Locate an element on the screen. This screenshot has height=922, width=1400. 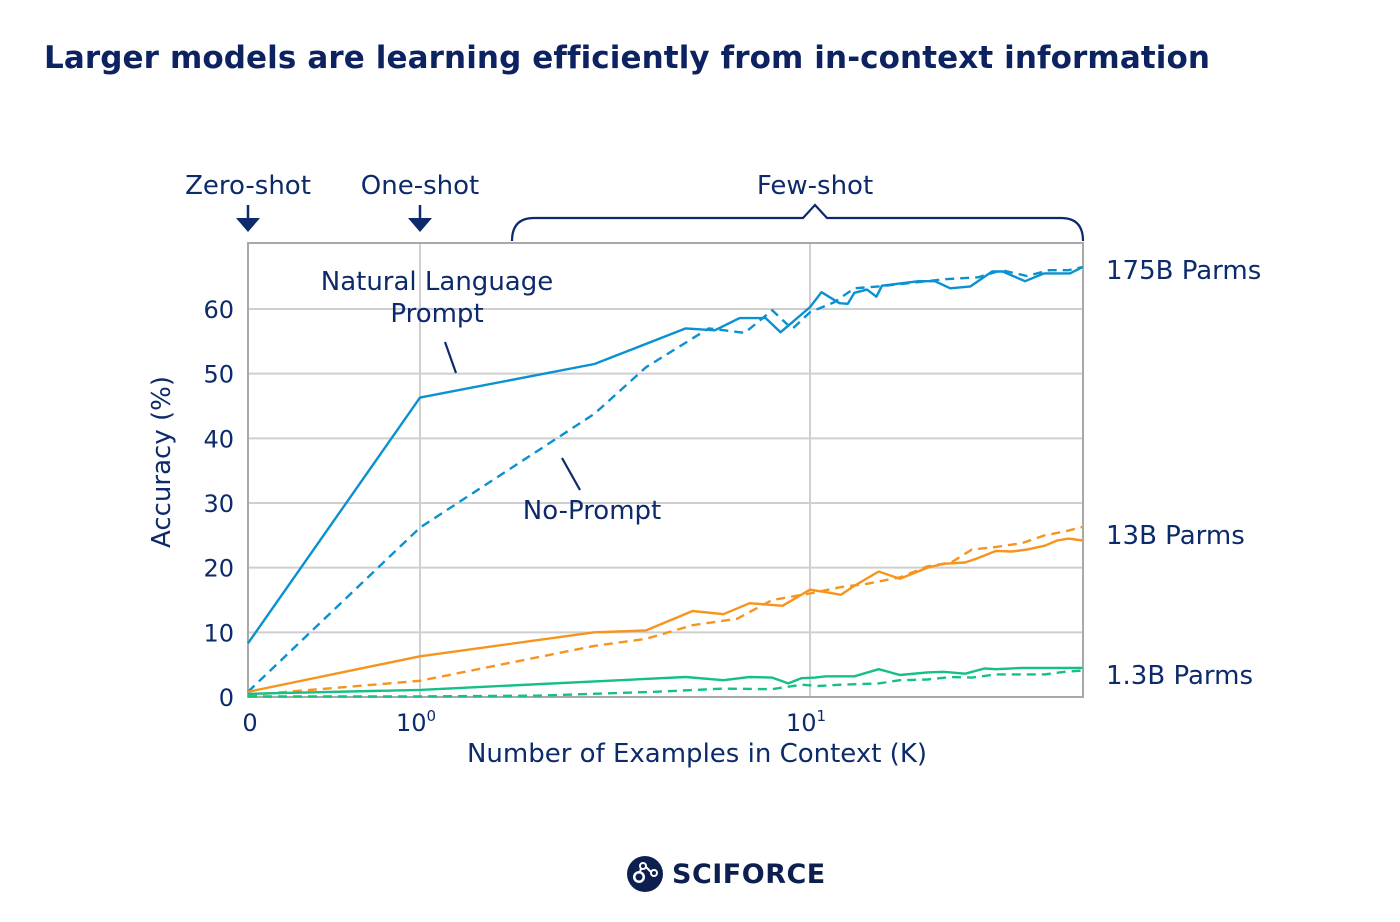
y-tick-label: 30 is located at coordinates (218, 504).